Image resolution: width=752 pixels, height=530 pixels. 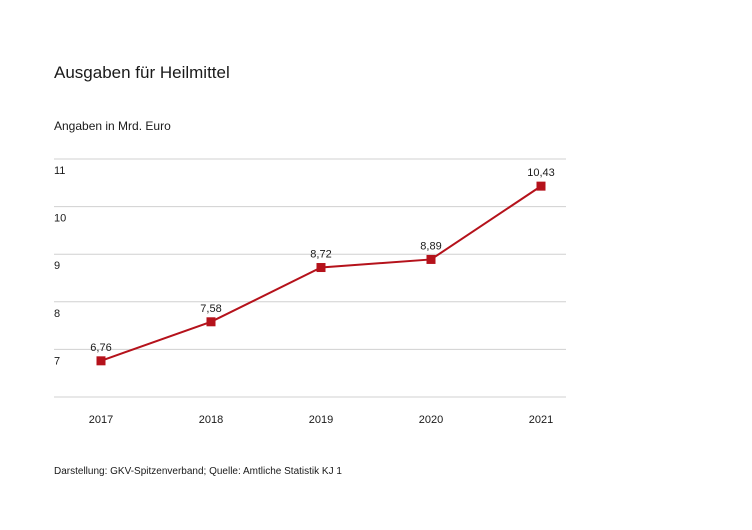 I want to click on data-label: 8,89, so click(x=430, y=246).